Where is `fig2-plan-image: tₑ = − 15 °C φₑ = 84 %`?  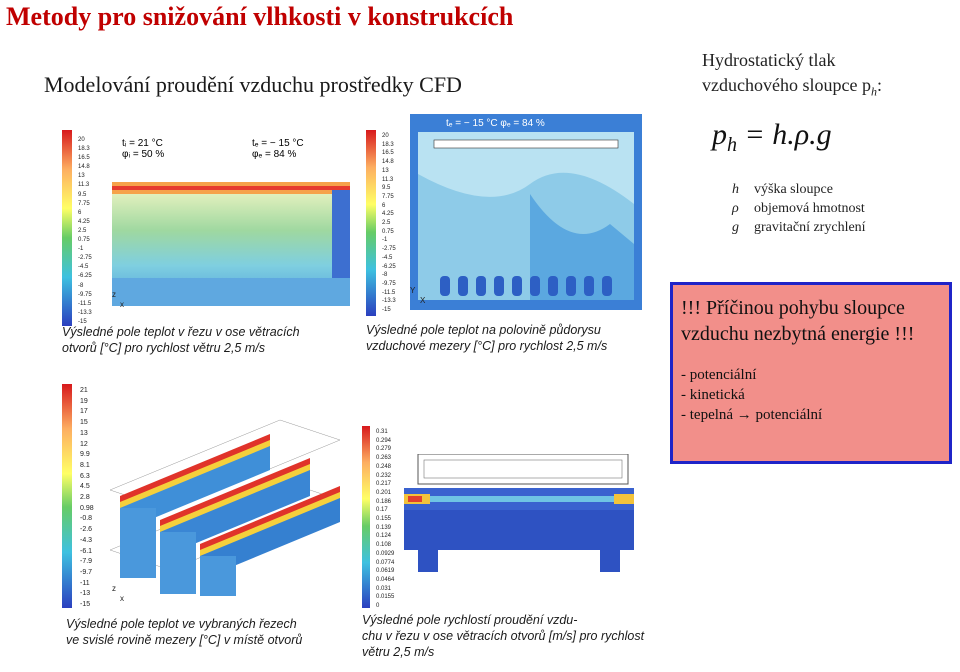
fig2-plan-image: tₑ = − 15 °C φₑ = 84 % is located at coordinates (526, 212).